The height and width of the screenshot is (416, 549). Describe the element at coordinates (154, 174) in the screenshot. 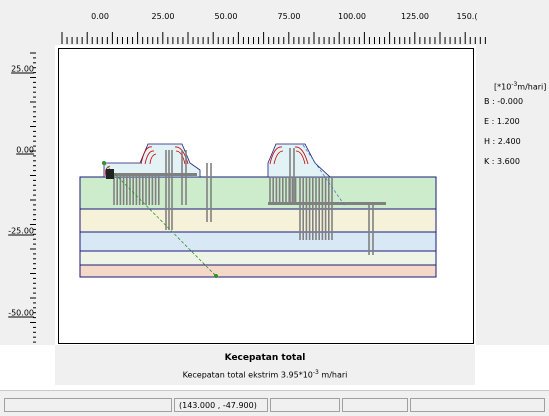

I see `strut-left` at that location.